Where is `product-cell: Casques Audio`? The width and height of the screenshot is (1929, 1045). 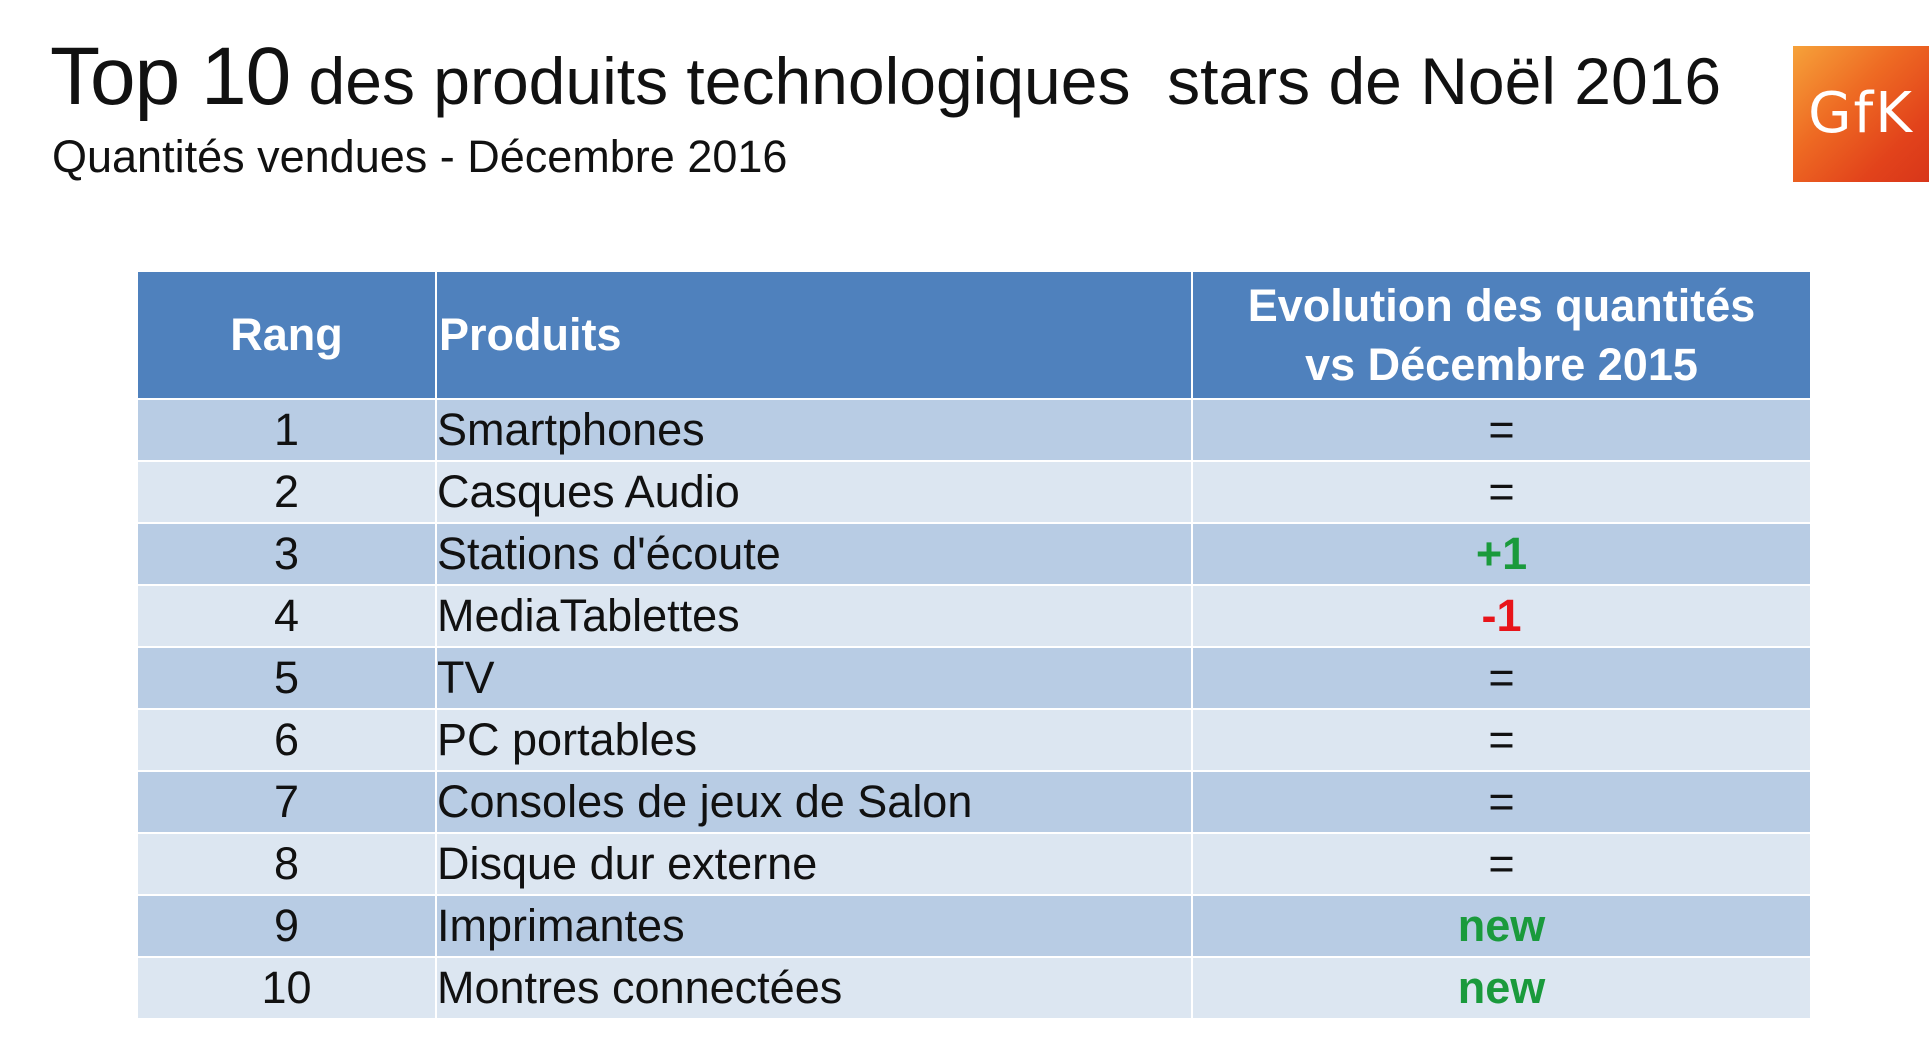 product-cell: Casques Audio is located at coordinates (814, 491).